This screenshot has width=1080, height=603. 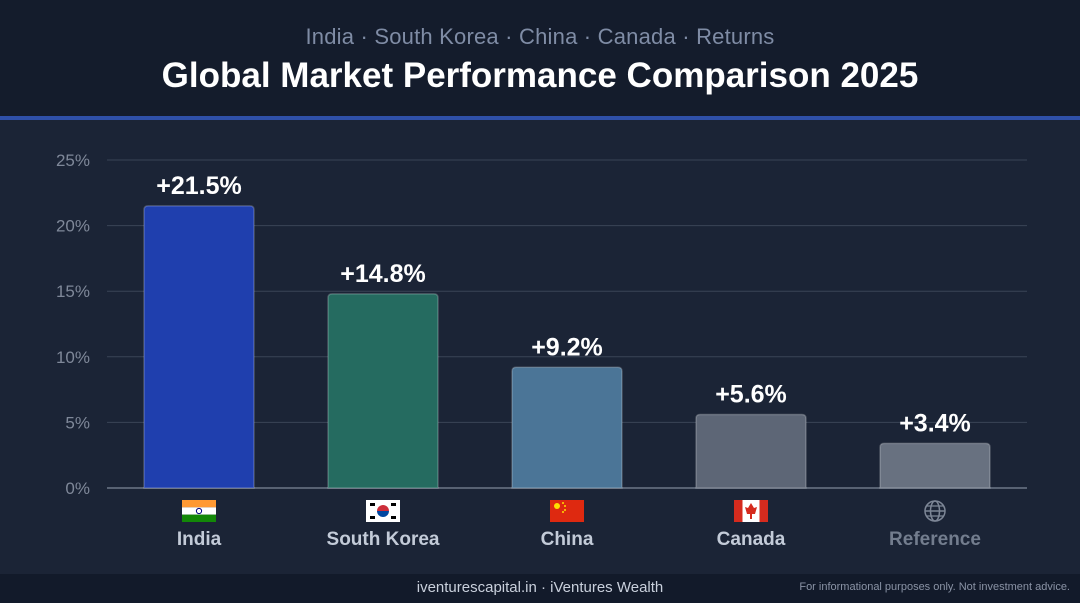 What do you see at coordinates (383, 539) in the screenshot?
I see `x-tick-label: South Korea` at bounding box center [383, 539].